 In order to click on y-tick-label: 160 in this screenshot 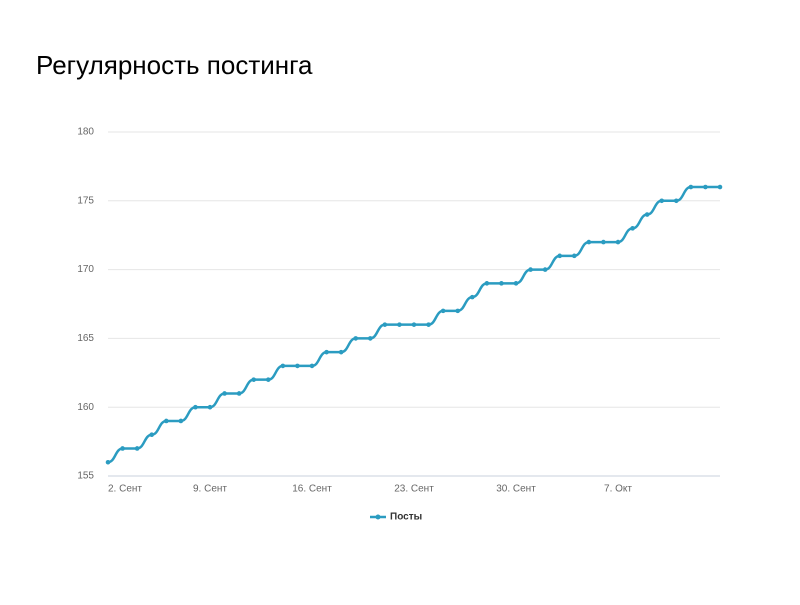, I will do `click(85, 407)`.